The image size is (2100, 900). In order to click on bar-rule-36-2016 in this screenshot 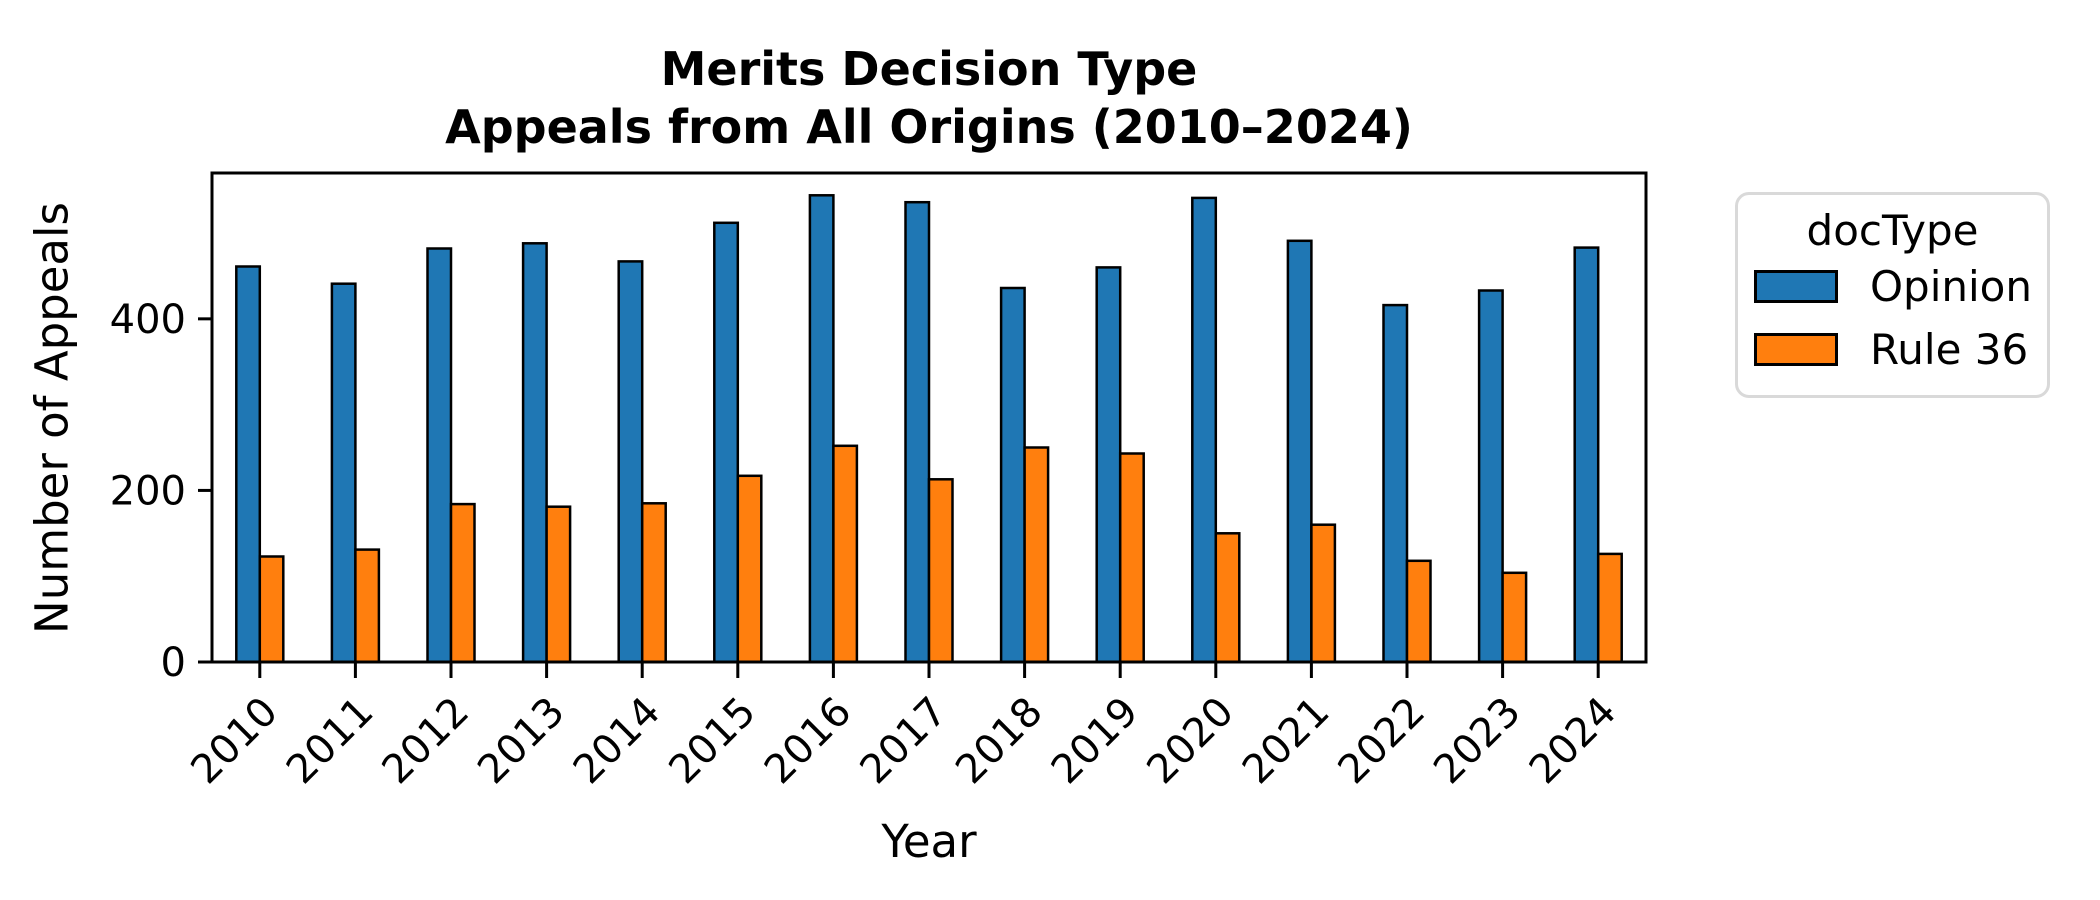, I will do `click(845, 554)`.